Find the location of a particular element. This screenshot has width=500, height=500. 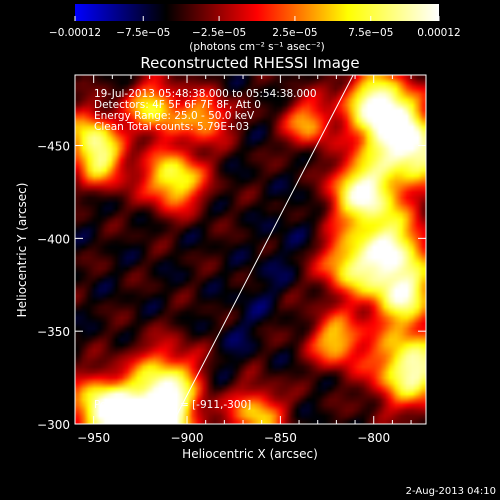

colorbar-unit-label: (photons cm⁻² s⁻¹ asec⁻²) is located at coordinates (256, 47).